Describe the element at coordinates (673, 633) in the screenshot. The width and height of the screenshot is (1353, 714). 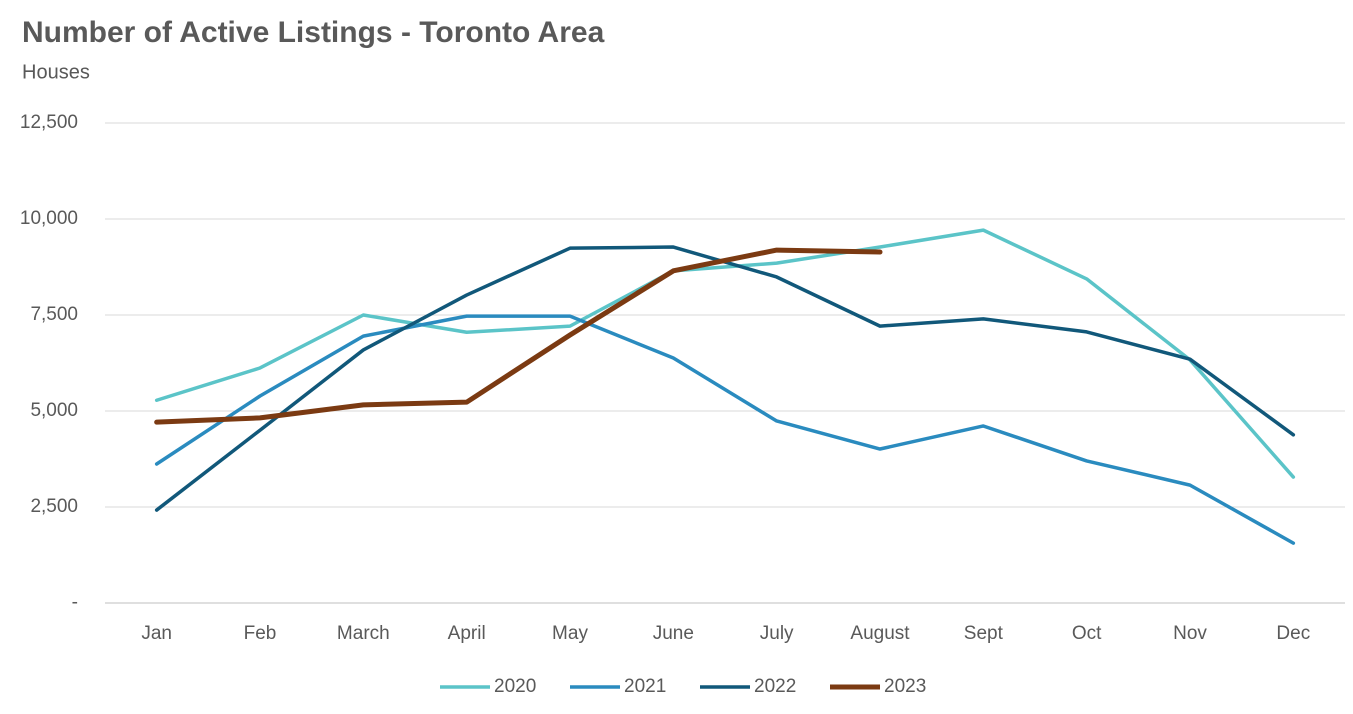
I see `x-tick-label: June` at that location.